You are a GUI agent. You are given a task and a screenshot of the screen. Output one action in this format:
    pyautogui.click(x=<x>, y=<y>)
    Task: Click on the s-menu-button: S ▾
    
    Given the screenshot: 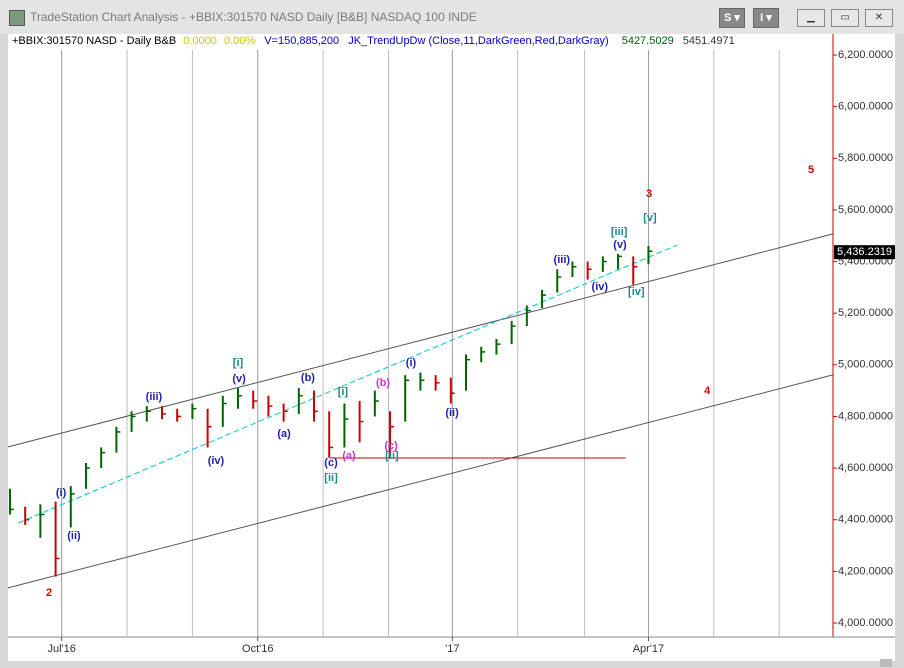 What is the action you would take?
    pyautogui.click(x=732, y=18)
    